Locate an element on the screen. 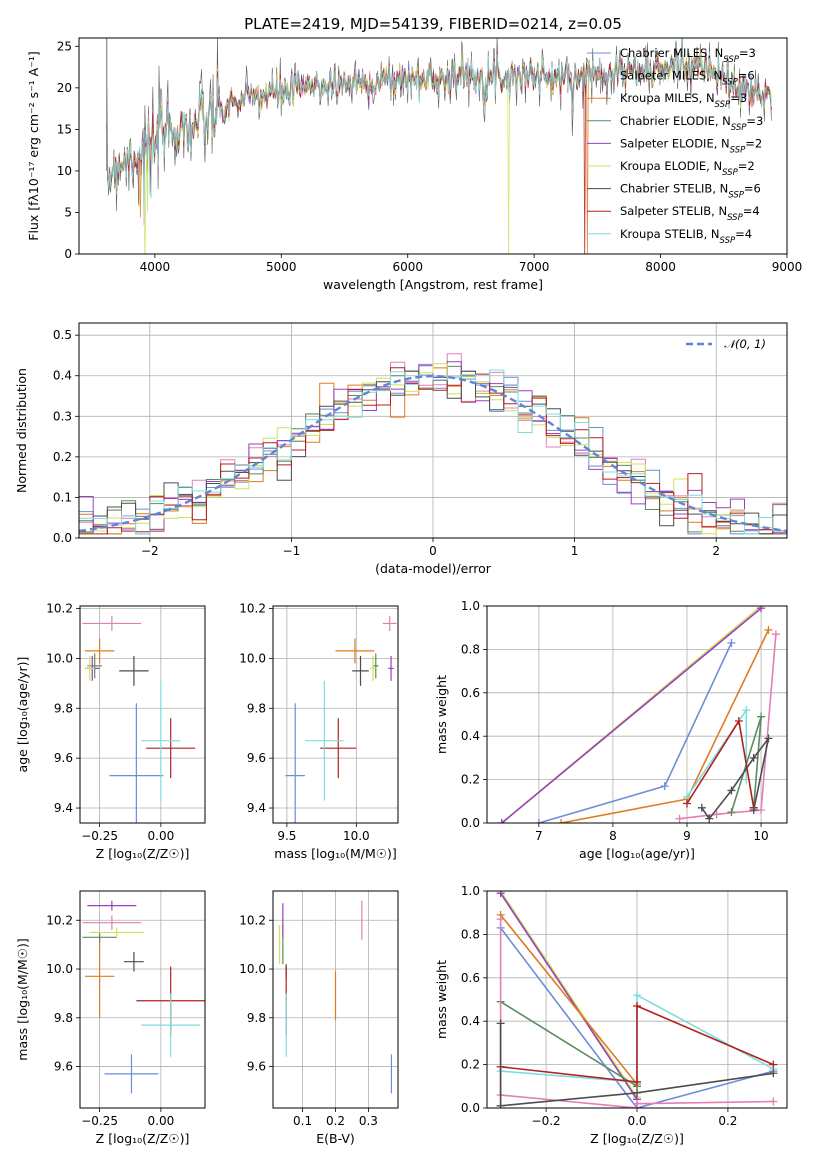 This screenshot has width=819, height=1170. x-axis-label: mass [log₁₀(M/M☉)] is located at coordinates (335, 853).